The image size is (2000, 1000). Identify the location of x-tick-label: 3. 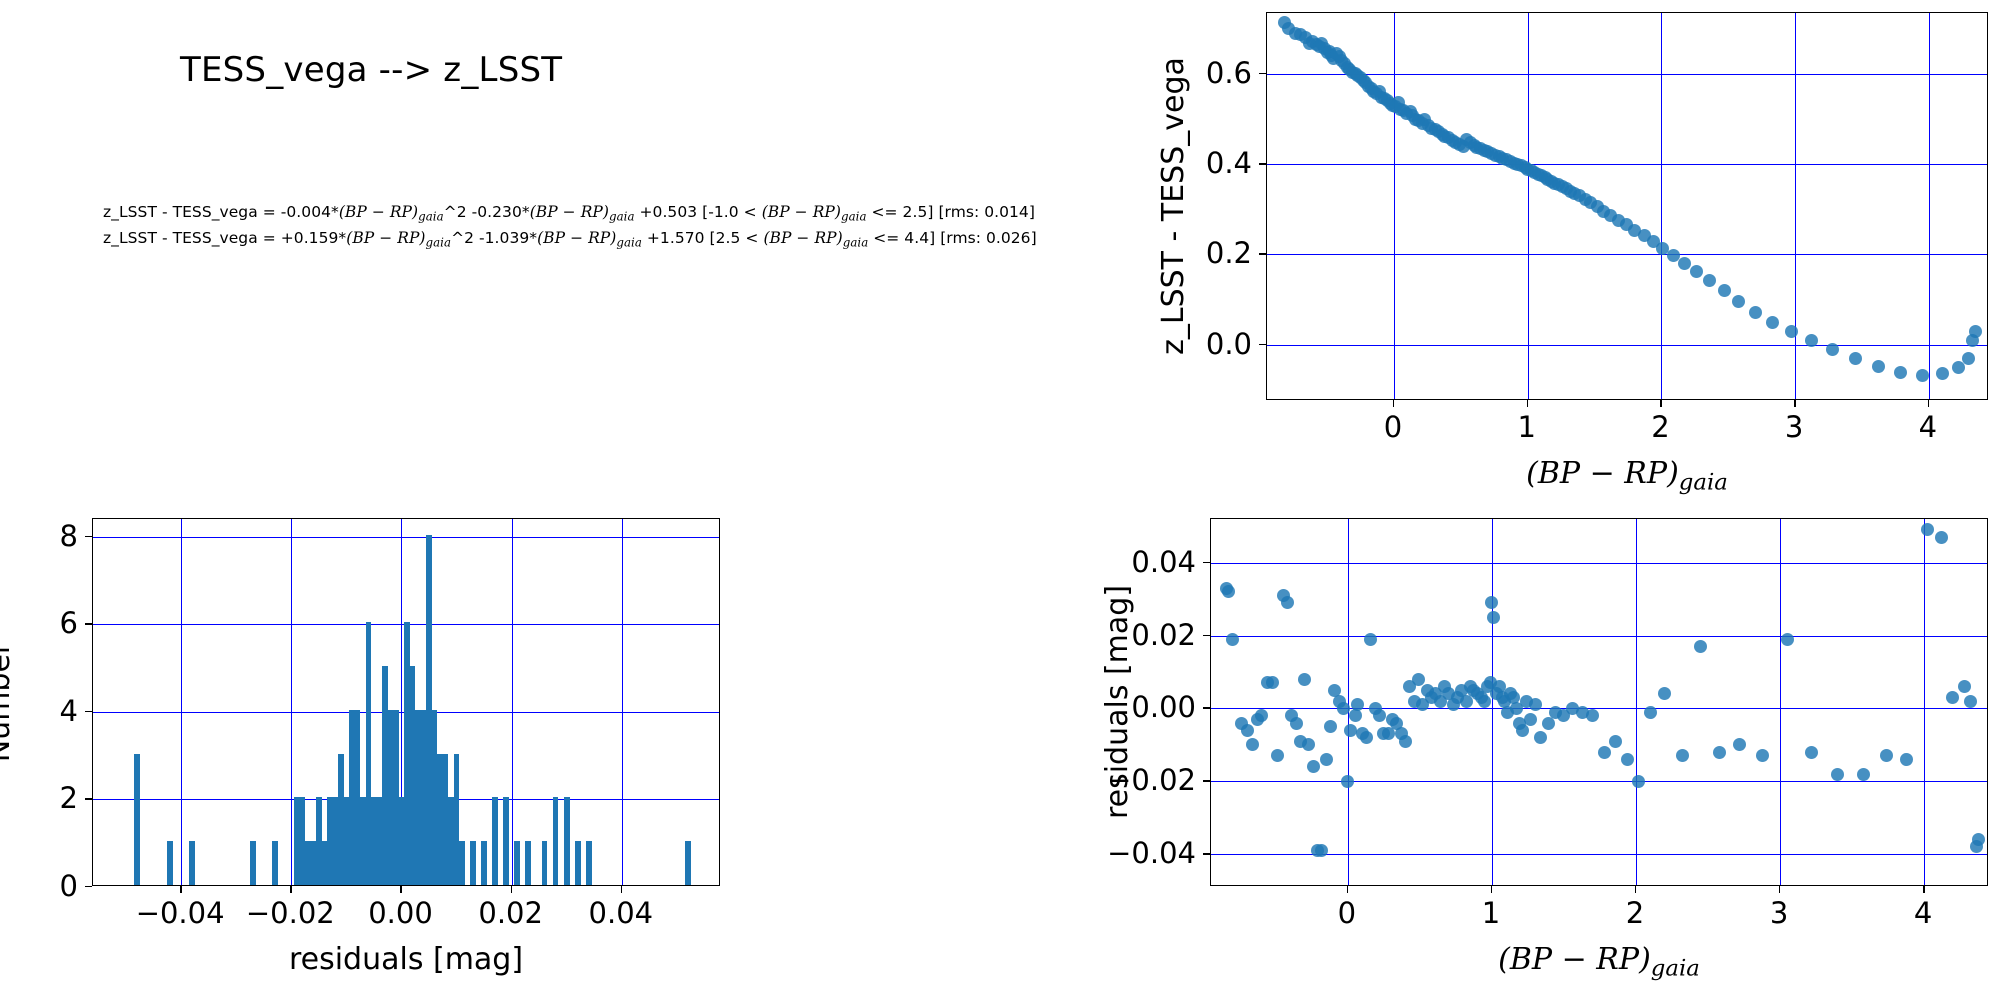
(1779, 913).